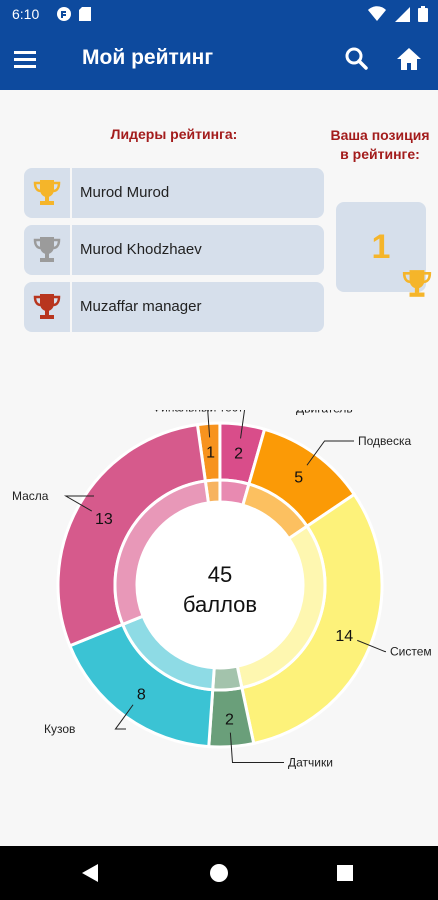 The image size is (438, 900). Describe the element at coordinates (64, 14) in the screenshot. I see `notification-app-icon` at that location.